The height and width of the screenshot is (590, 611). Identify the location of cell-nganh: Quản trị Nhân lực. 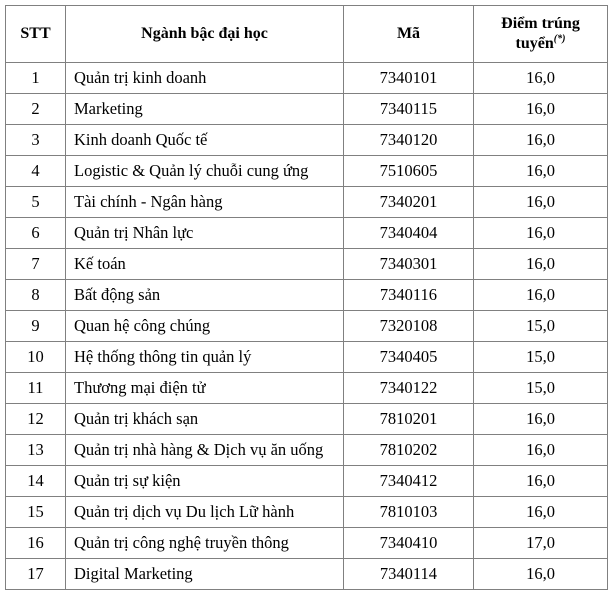
(204, 233).